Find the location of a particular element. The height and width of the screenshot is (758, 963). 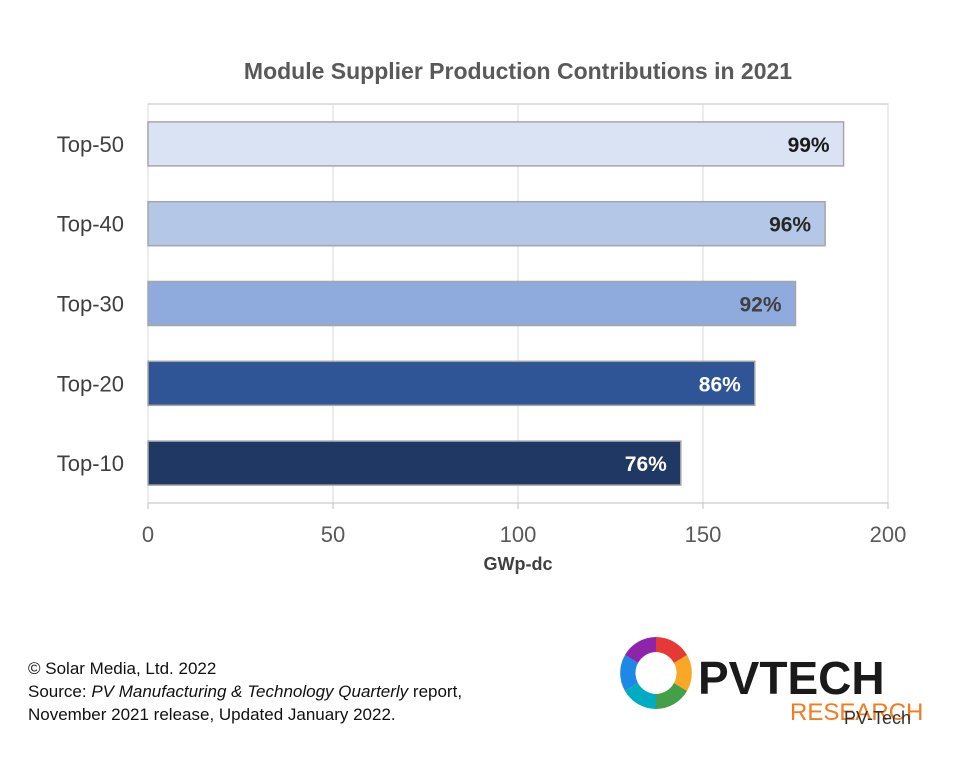

x-tick-label: 50 is located at coordinates (333, 534).